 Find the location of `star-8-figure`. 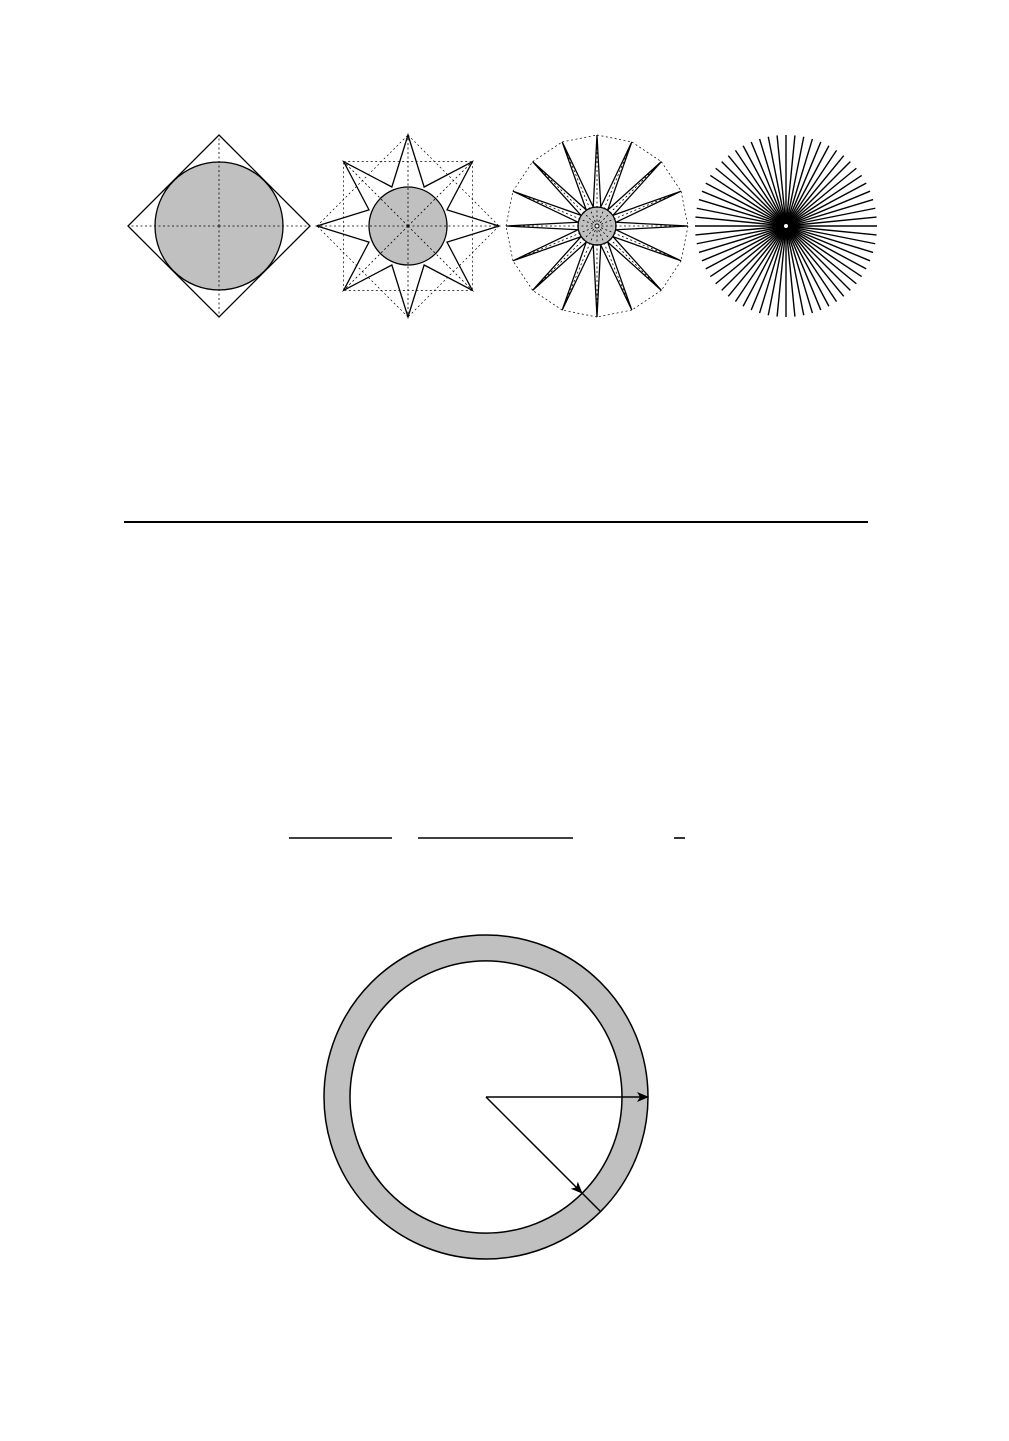

star-8-figure is located at coordinates (408, 226).